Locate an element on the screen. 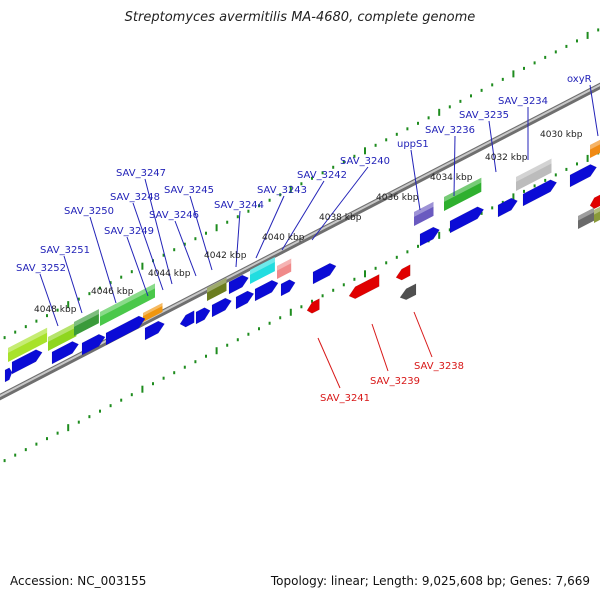 The image size is (600, 600). gene-arrow-f19 is located at coordinates (583, 176).